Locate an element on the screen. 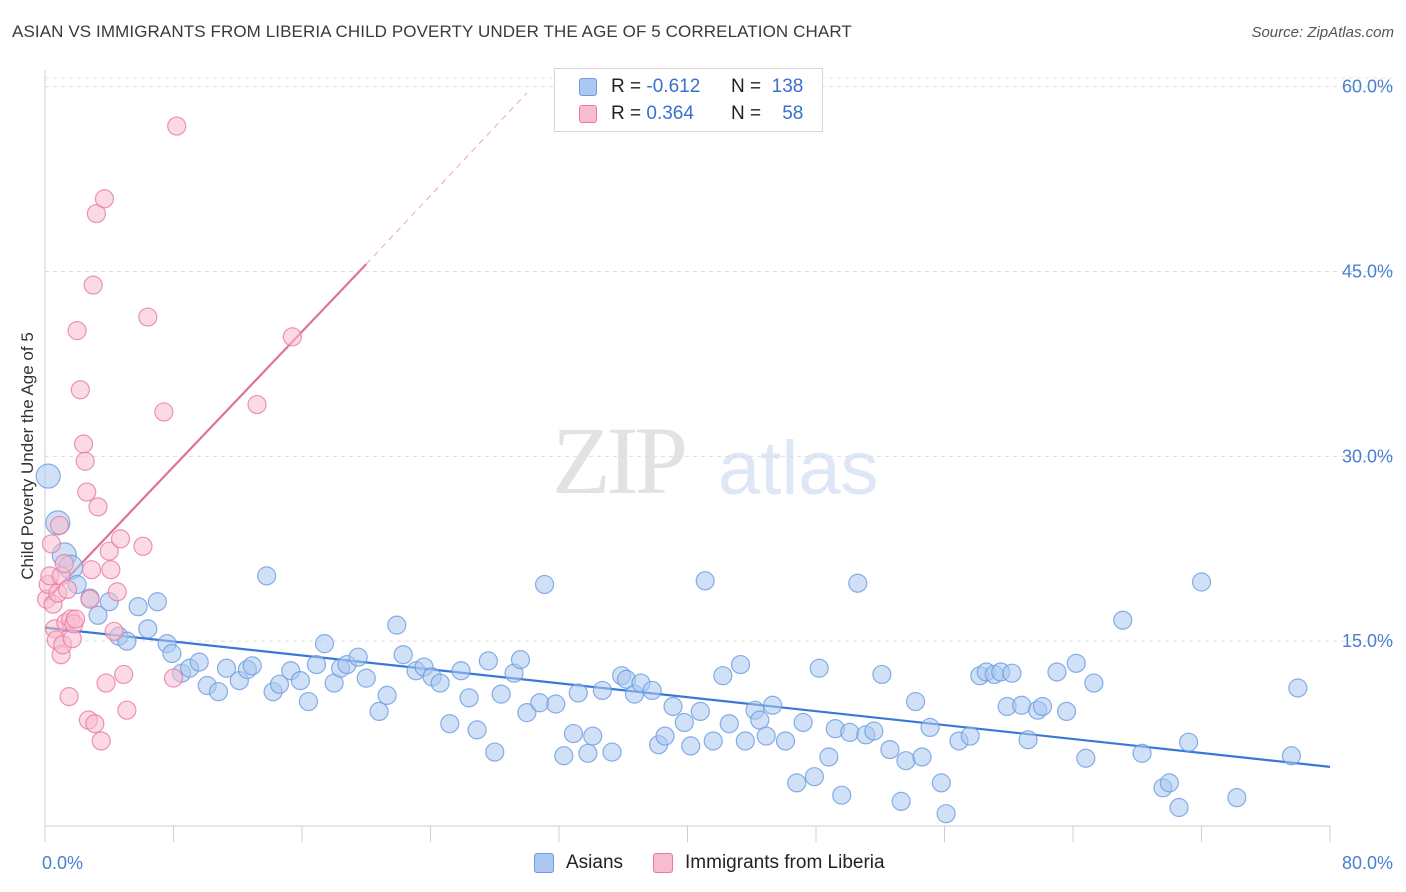  series-label-liberia: Immigrants from Liberia is located at coordinates (785, 862).